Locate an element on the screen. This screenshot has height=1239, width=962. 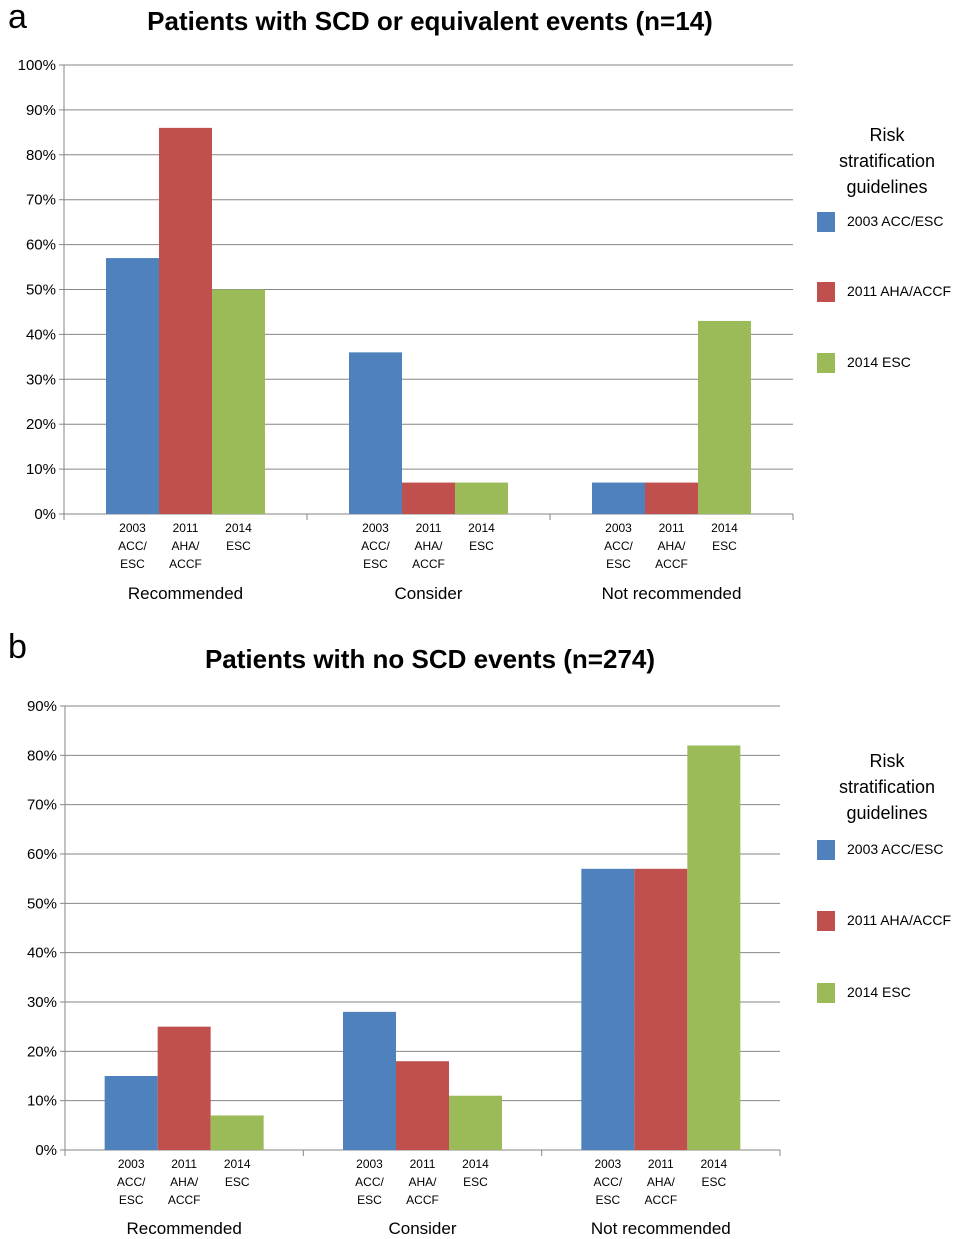
y-tick-label: 0% is located at coordinates (46, 1150).